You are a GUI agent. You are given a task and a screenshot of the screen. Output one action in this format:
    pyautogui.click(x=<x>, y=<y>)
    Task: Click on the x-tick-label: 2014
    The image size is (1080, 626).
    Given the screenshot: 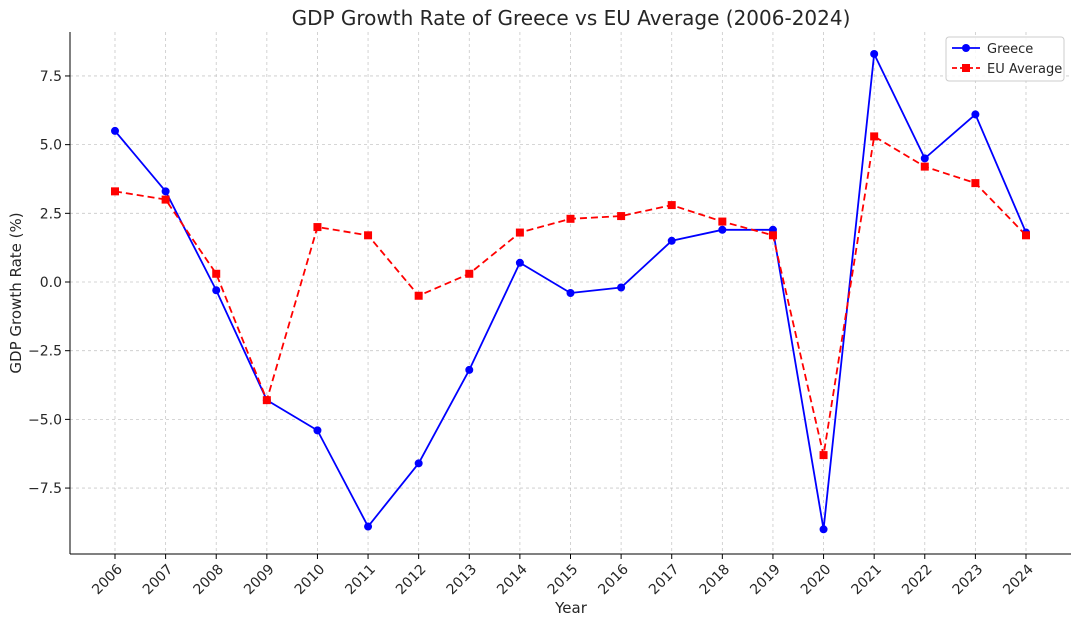 What is the action you would take?
    pyautogui.click(x=512, y=579)
    